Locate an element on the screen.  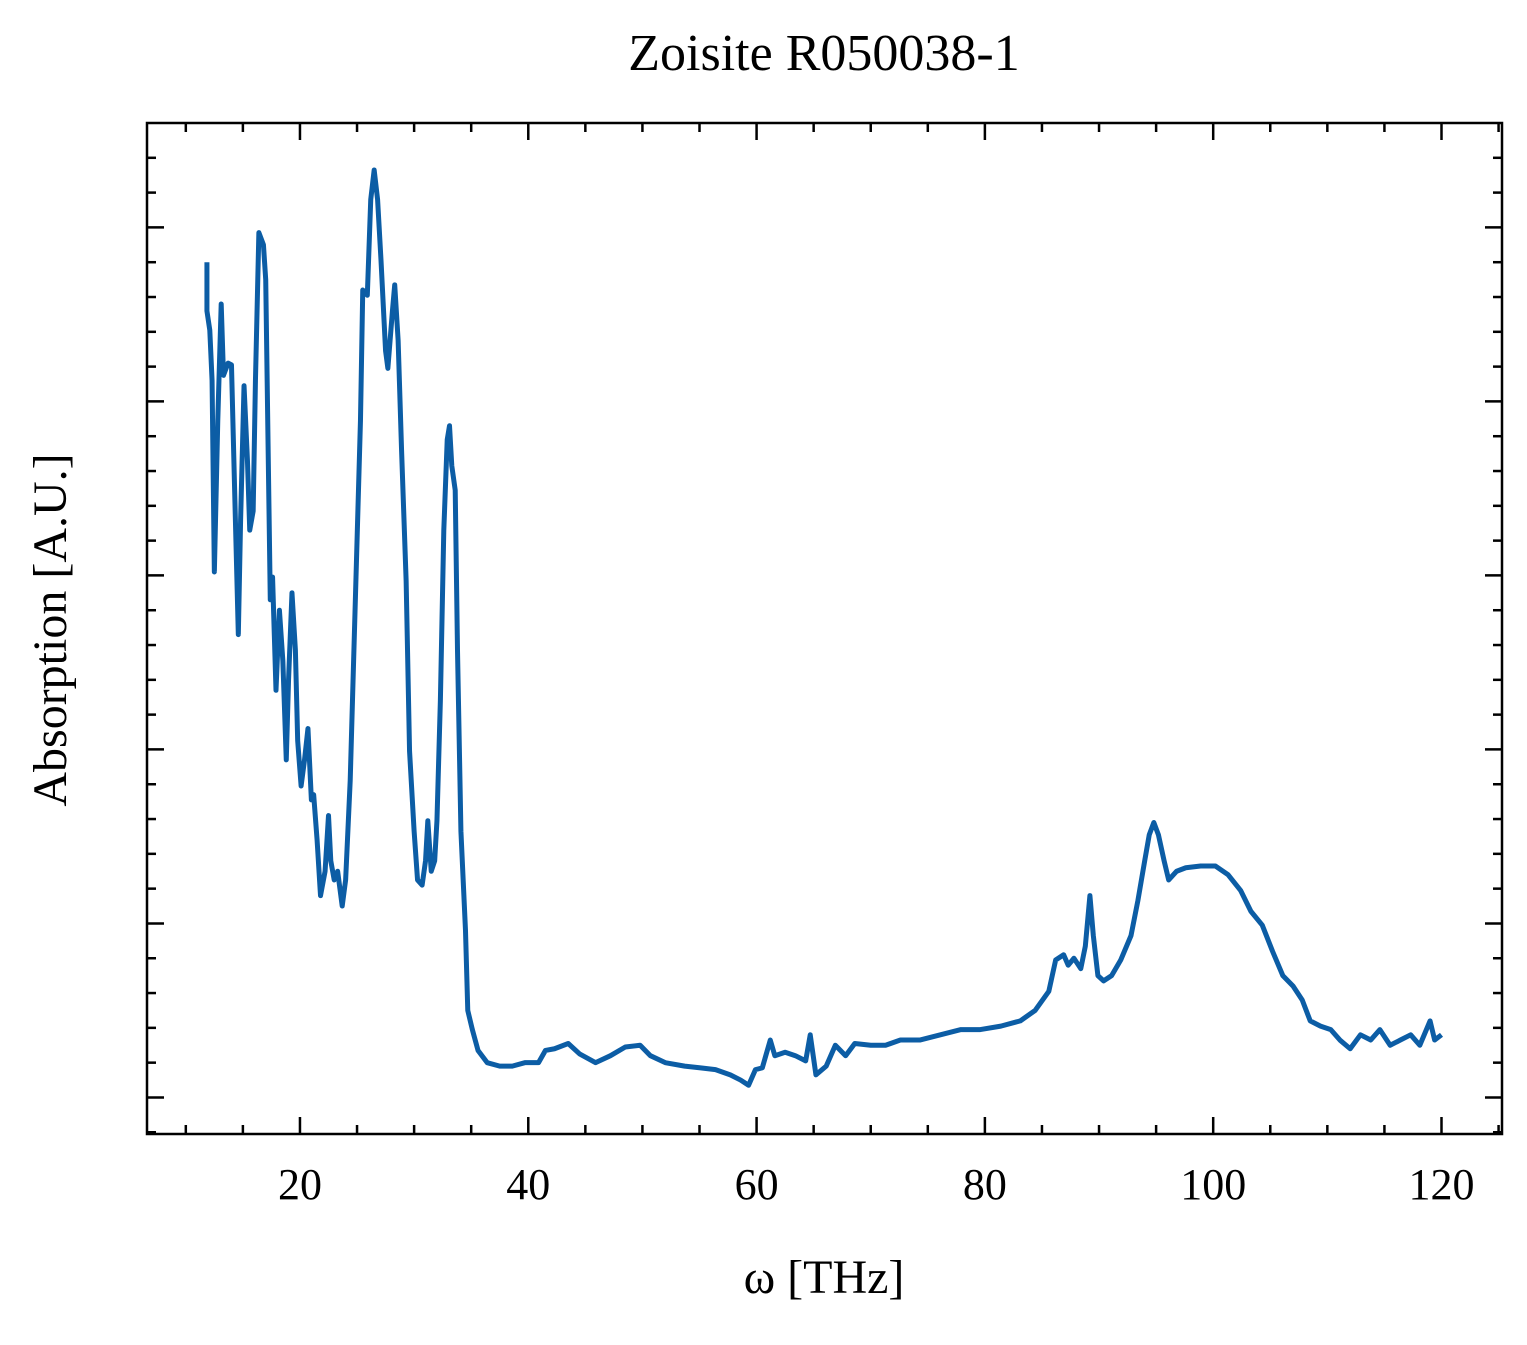
x-axis-label: ω [THz] is located at coordinates (824, 1277).